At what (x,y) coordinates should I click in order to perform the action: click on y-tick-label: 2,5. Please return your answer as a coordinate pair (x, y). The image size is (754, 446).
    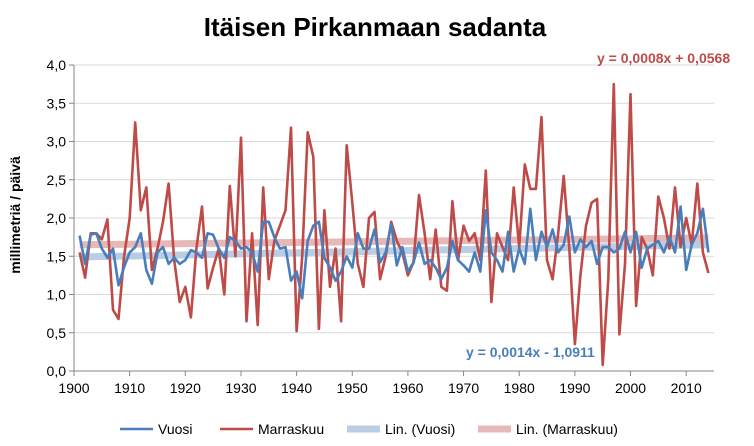
    Looking at the image, I should click on (57, 180).